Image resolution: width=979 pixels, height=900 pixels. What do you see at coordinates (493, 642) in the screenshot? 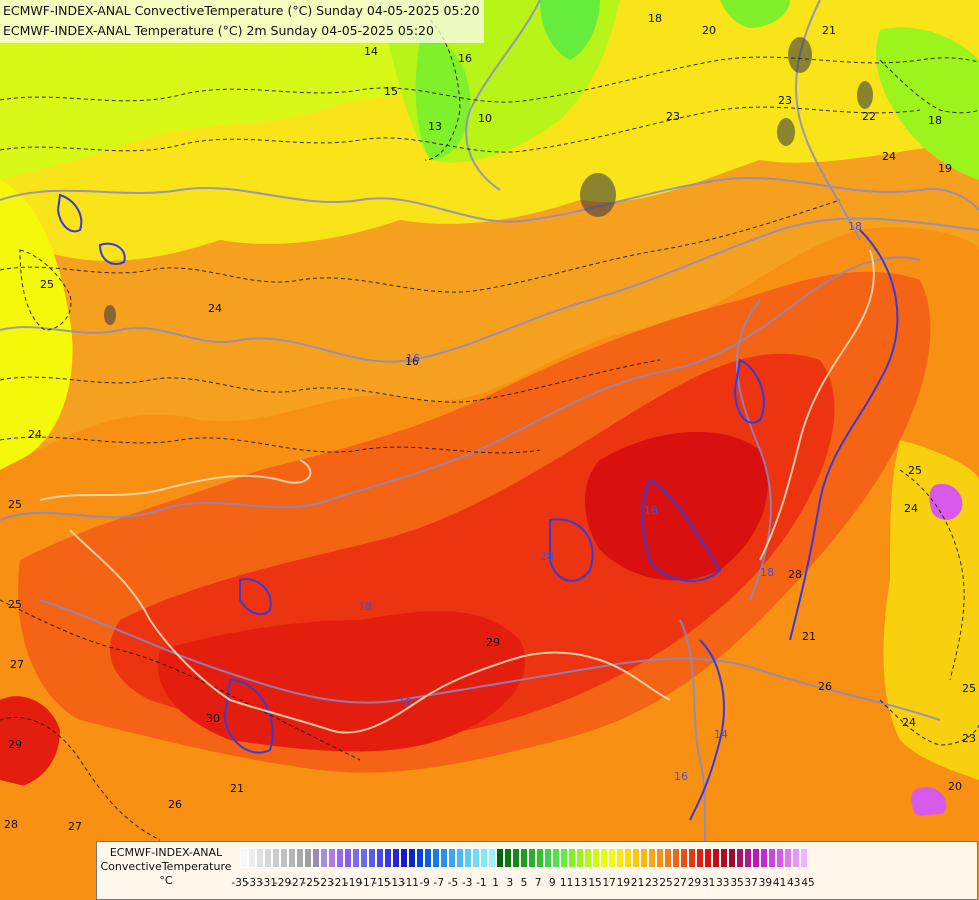
I see `conv-label: 29` at bounding box center [493, 642].